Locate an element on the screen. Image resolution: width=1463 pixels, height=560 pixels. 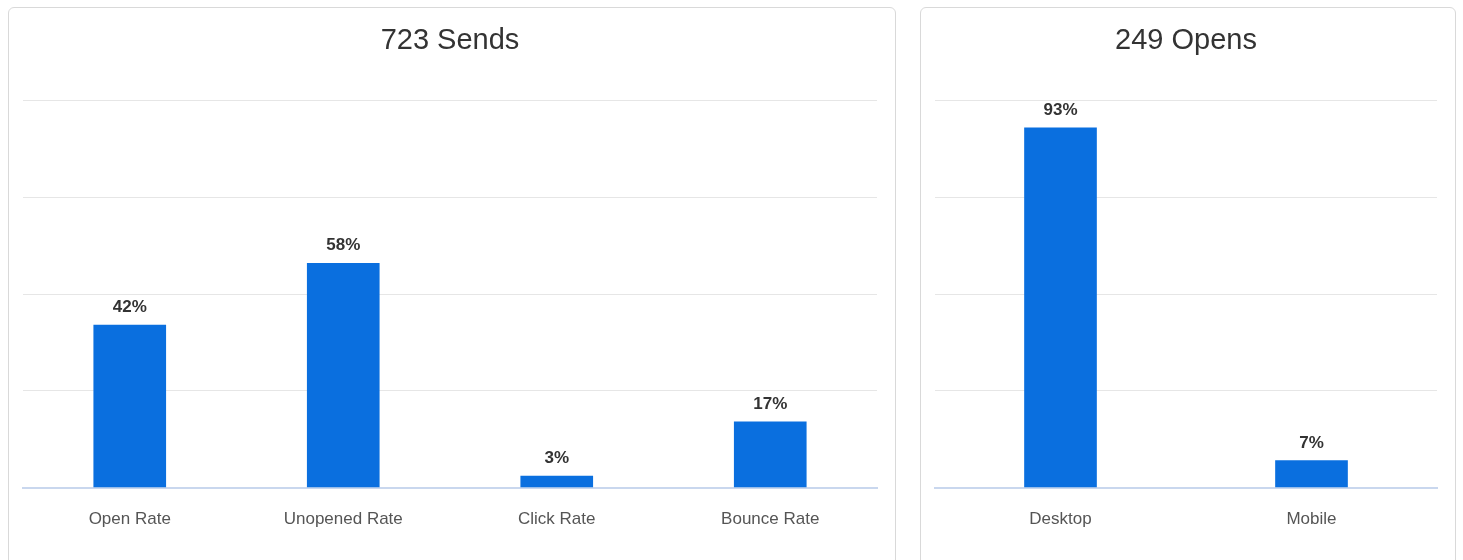
data-label: 3% is located at coordinates (557, 458).